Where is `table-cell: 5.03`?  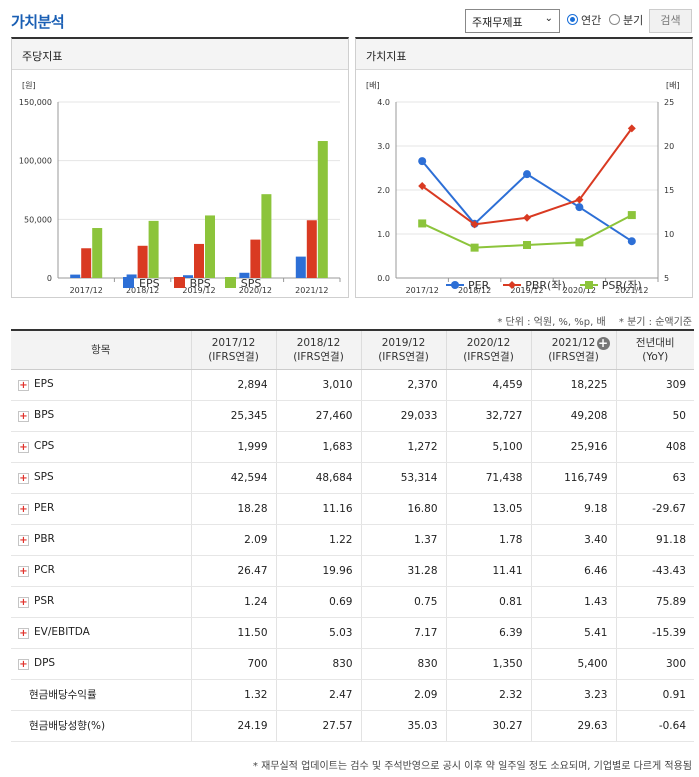 table-cell: 5.03 is located at coordinates (318, 633).